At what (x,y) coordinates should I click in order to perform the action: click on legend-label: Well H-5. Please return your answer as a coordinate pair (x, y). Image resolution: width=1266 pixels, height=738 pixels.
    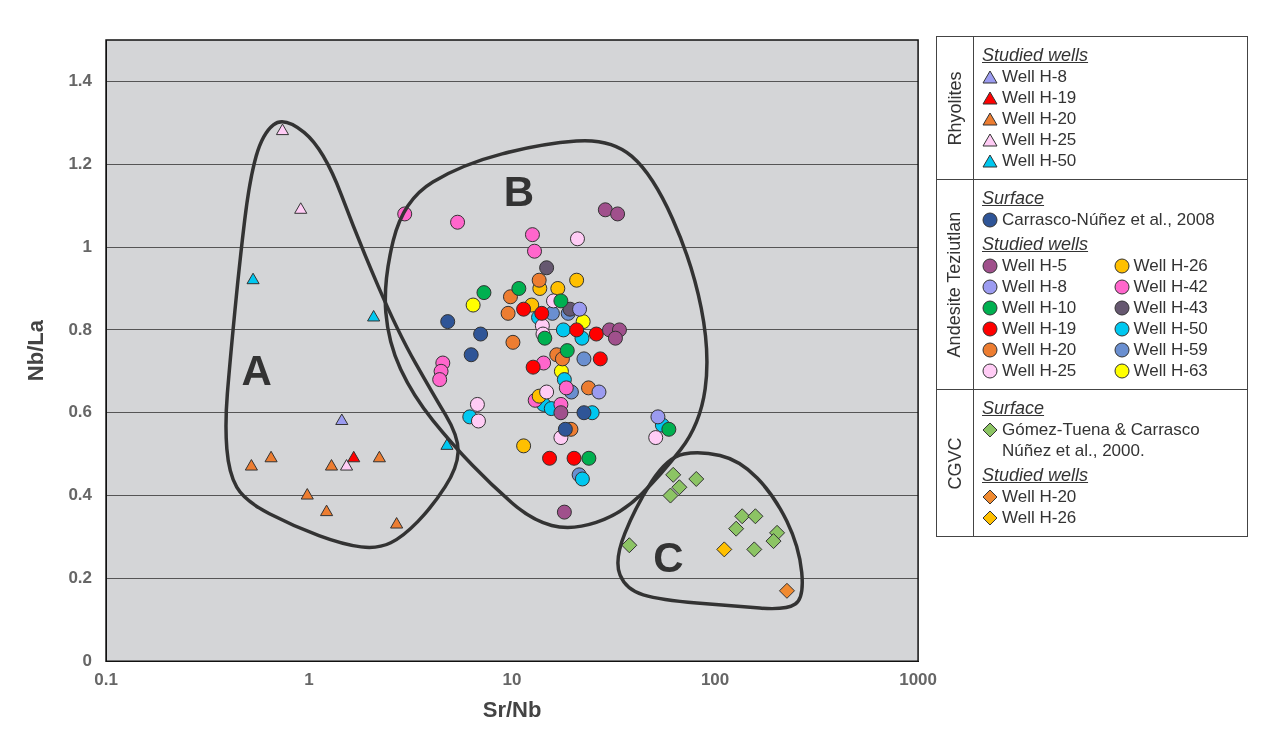
    Looking at the image, I should click on (1034, 265).